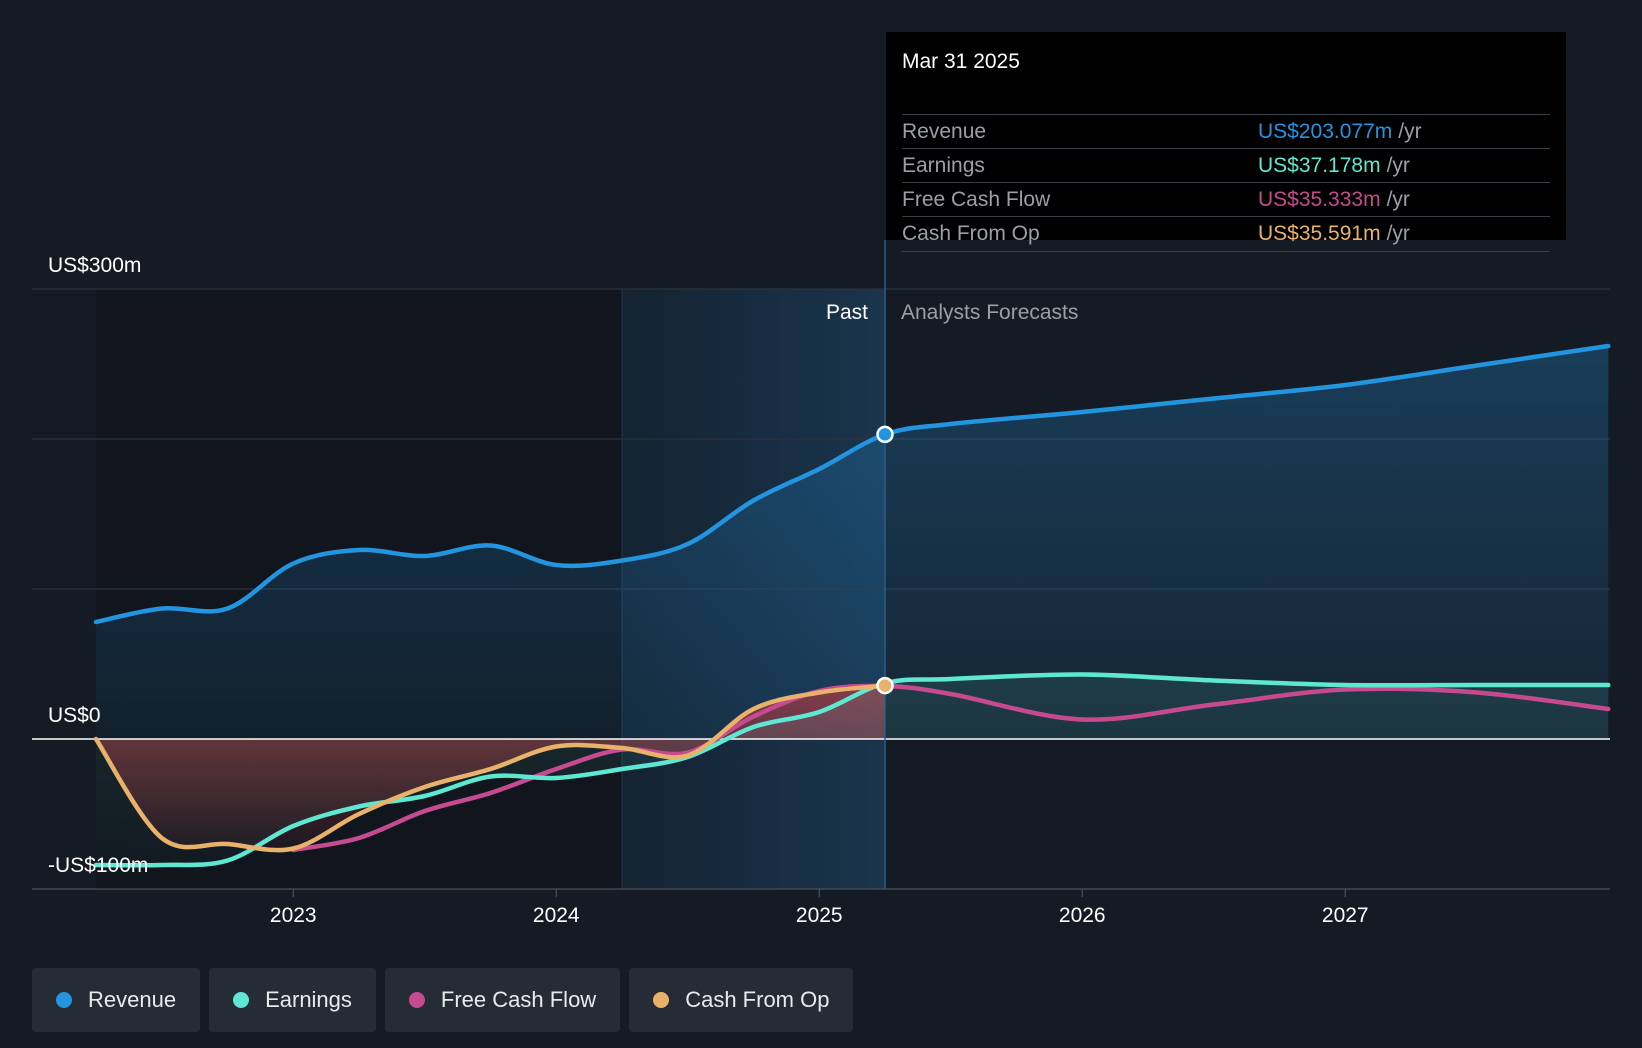 The width and height of the screenshot is (1642, 1048). Describe the element at coordinates (885, 434) in the screenshot. I see `revenue-marker` at that location.